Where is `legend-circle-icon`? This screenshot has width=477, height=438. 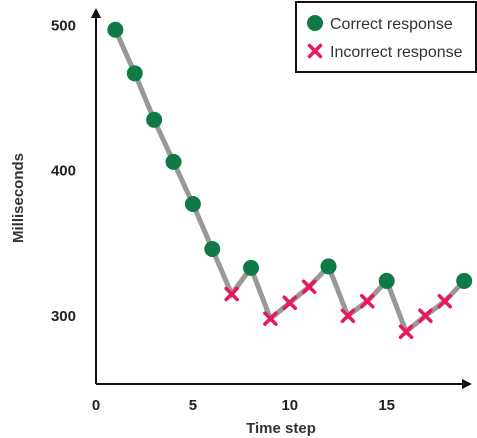
legend-circle-icon is located at coordinates (315, 23).